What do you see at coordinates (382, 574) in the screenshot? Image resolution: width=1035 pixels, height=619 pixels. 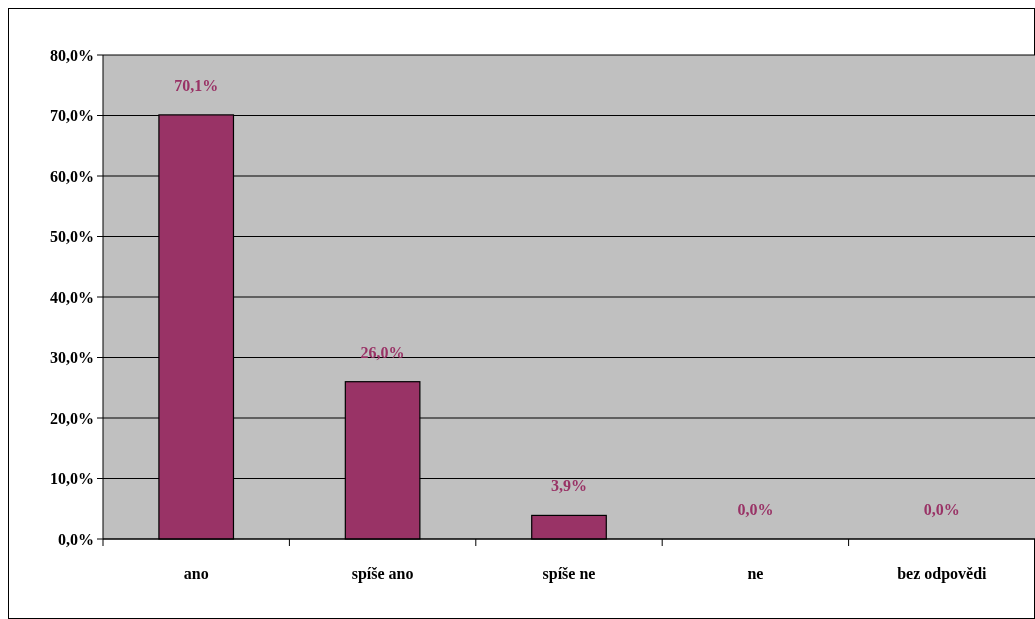 I see `x-tick-label: spíše ano` at bounding box center [382, 574].